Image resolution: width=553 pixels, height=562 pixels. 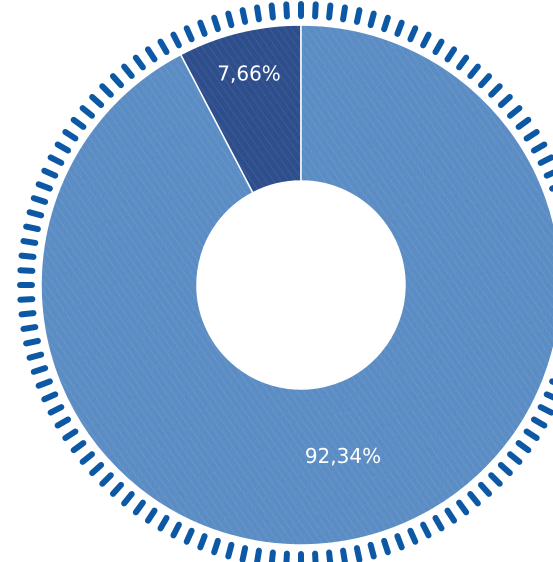 What do you see at coordinates (343, 456) in the screenshot?
I see `slice-label: 92,34%` at bounding box center [343, 456].